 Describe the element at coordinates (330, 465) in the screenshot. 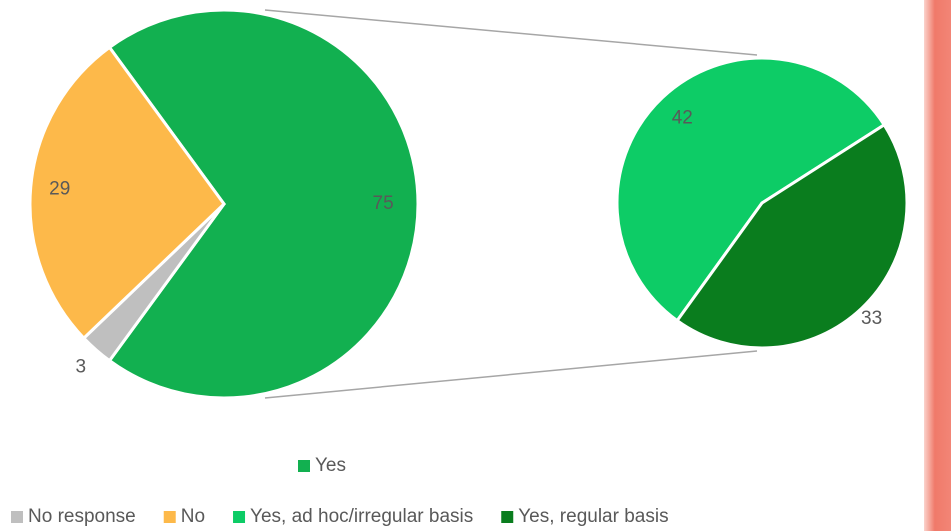

I see `legend-label: Yes` at that location.